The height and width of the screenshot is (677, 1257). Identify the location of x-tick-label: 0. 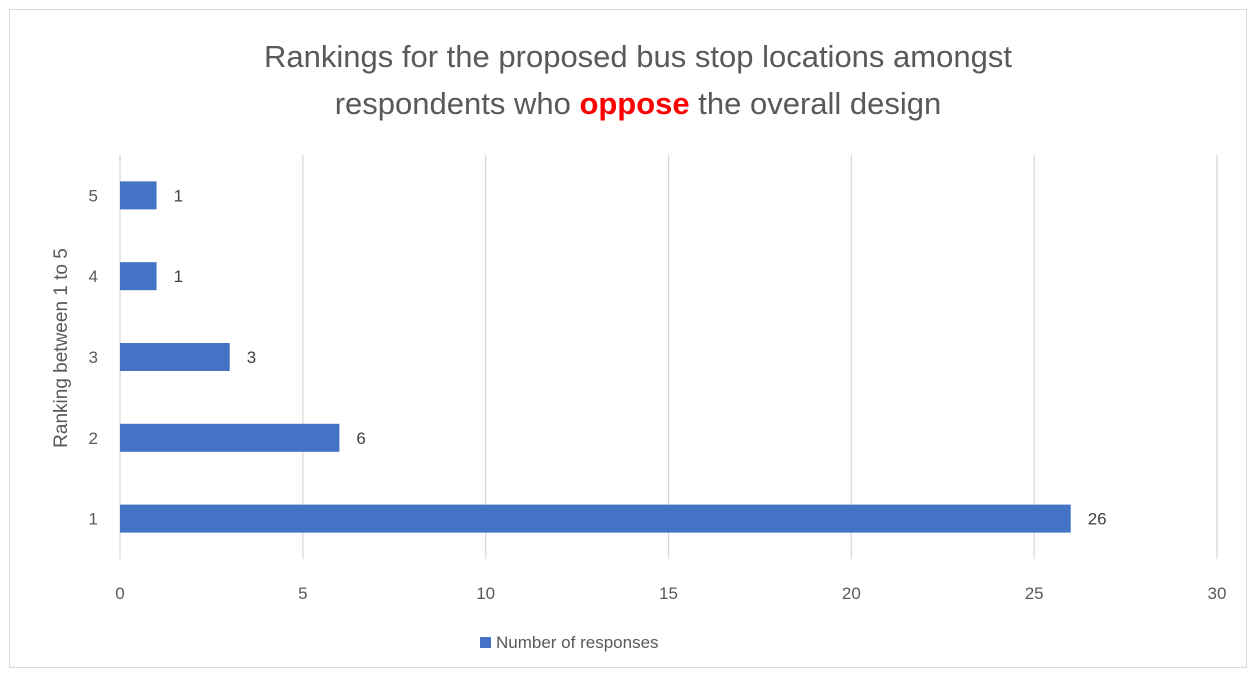
(119, 593).